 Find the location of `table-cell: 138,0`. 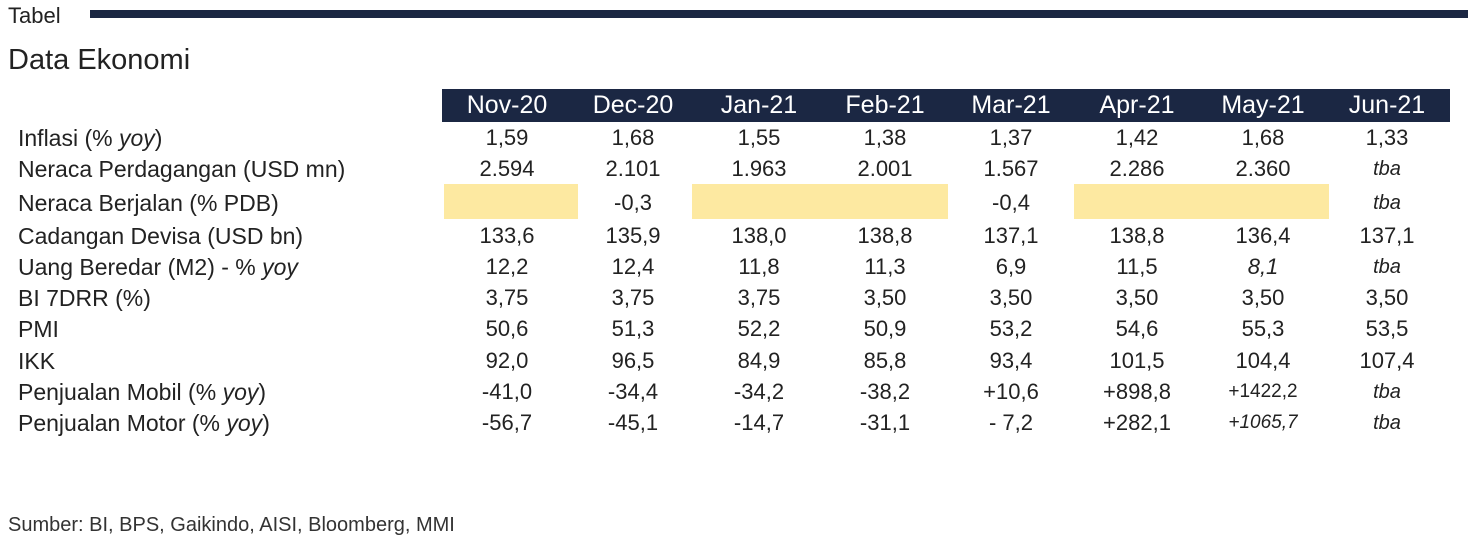

table-cell: 138,0 is located at coordinates (759, 235).